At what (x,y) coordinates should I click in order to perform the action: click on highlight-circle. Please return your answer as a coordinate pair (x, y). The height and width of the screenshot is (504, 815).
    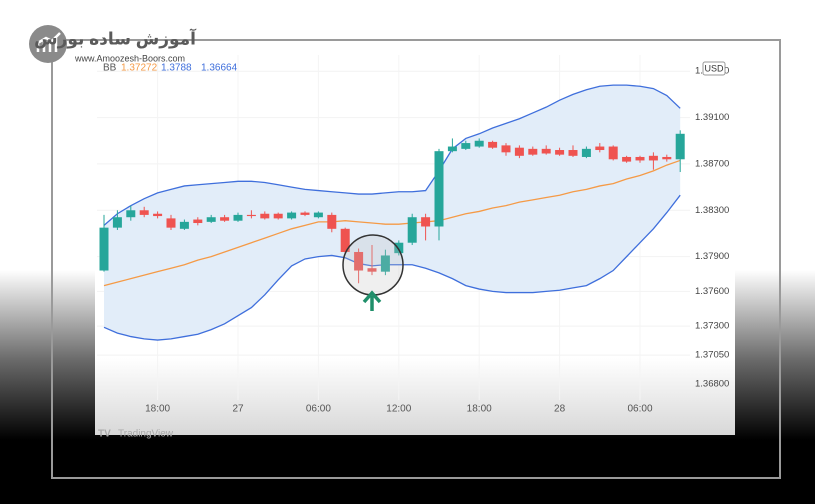
    Looking at the image, I should click on (373, 265).